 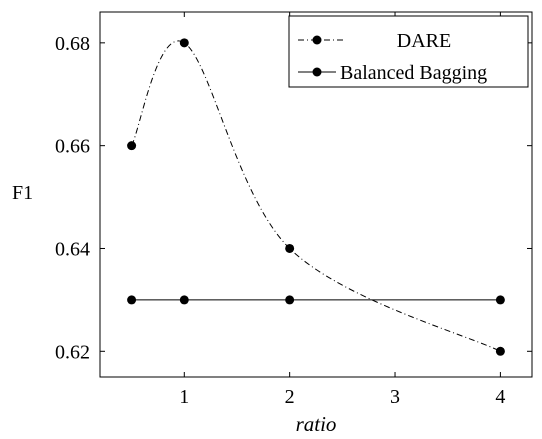 What do you see at coordinates (72, 44) in the screenshot?
I see `y-tick-label: 0.68` at bounding box center [72, 44].